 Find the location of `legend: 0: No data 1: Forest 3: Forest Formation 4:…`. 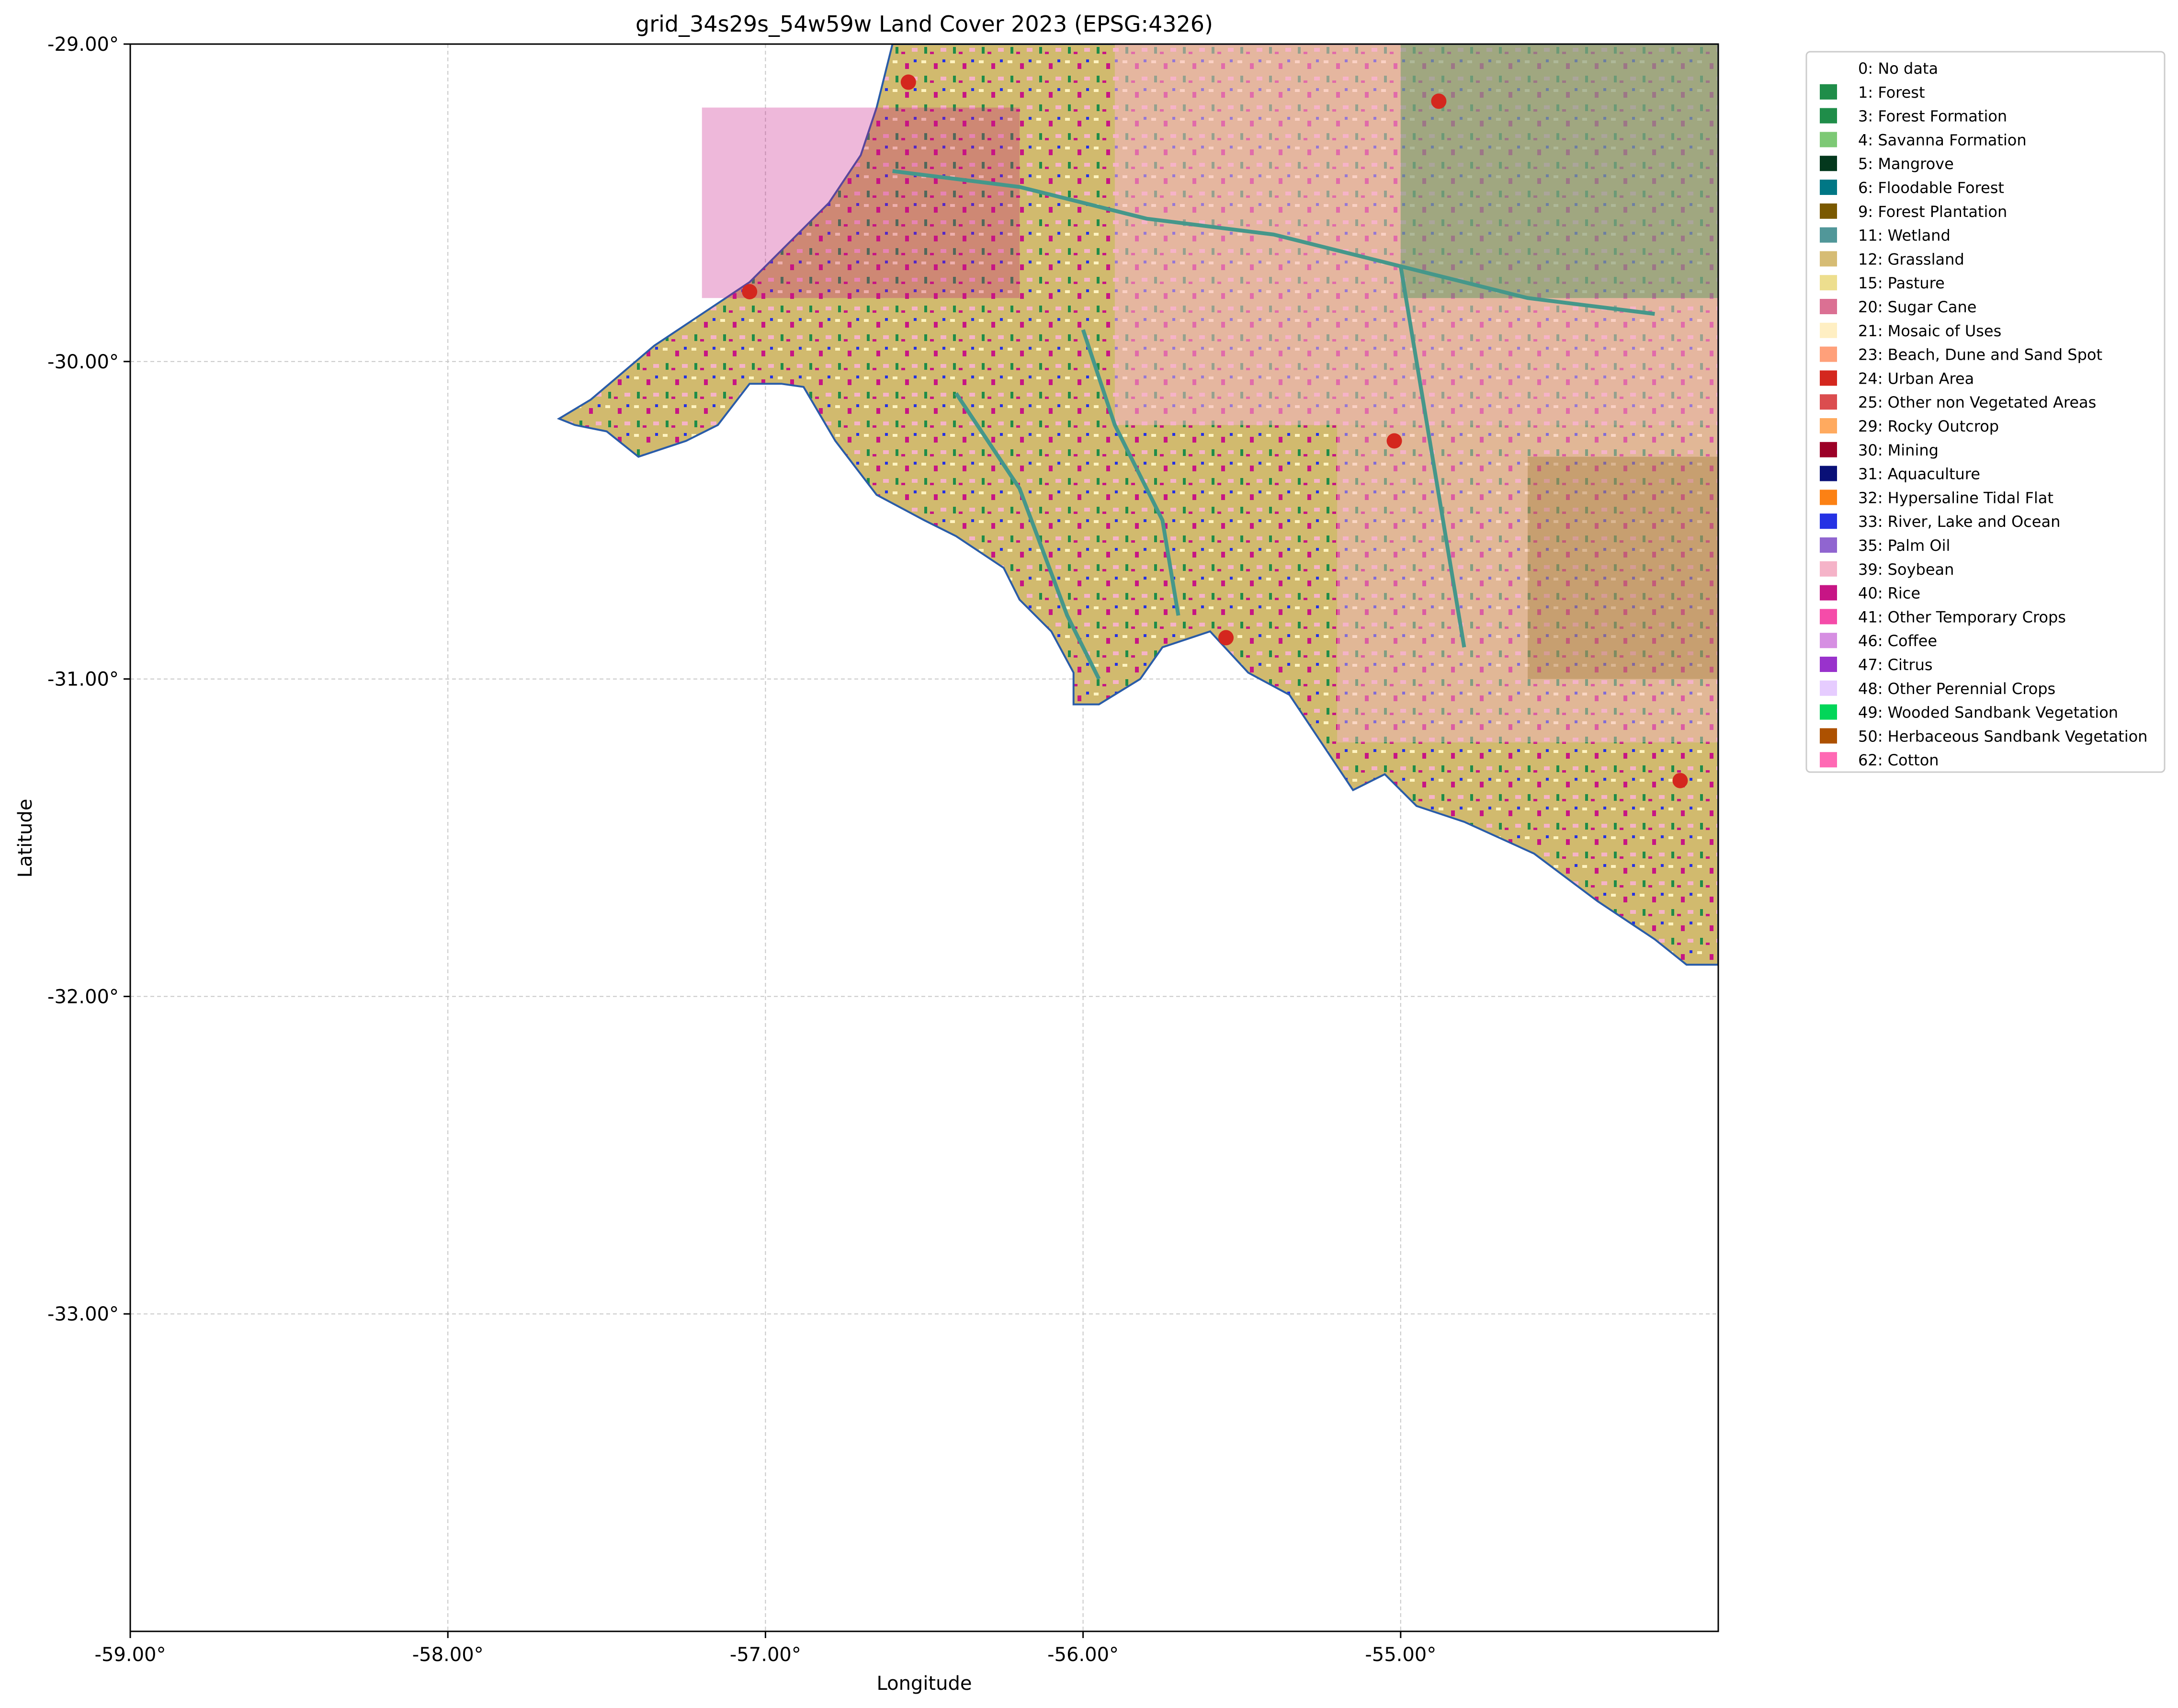

legend: 0: No data 1: Forest 3: Forest Formation 4:… is located at coordinates (1985, 412).